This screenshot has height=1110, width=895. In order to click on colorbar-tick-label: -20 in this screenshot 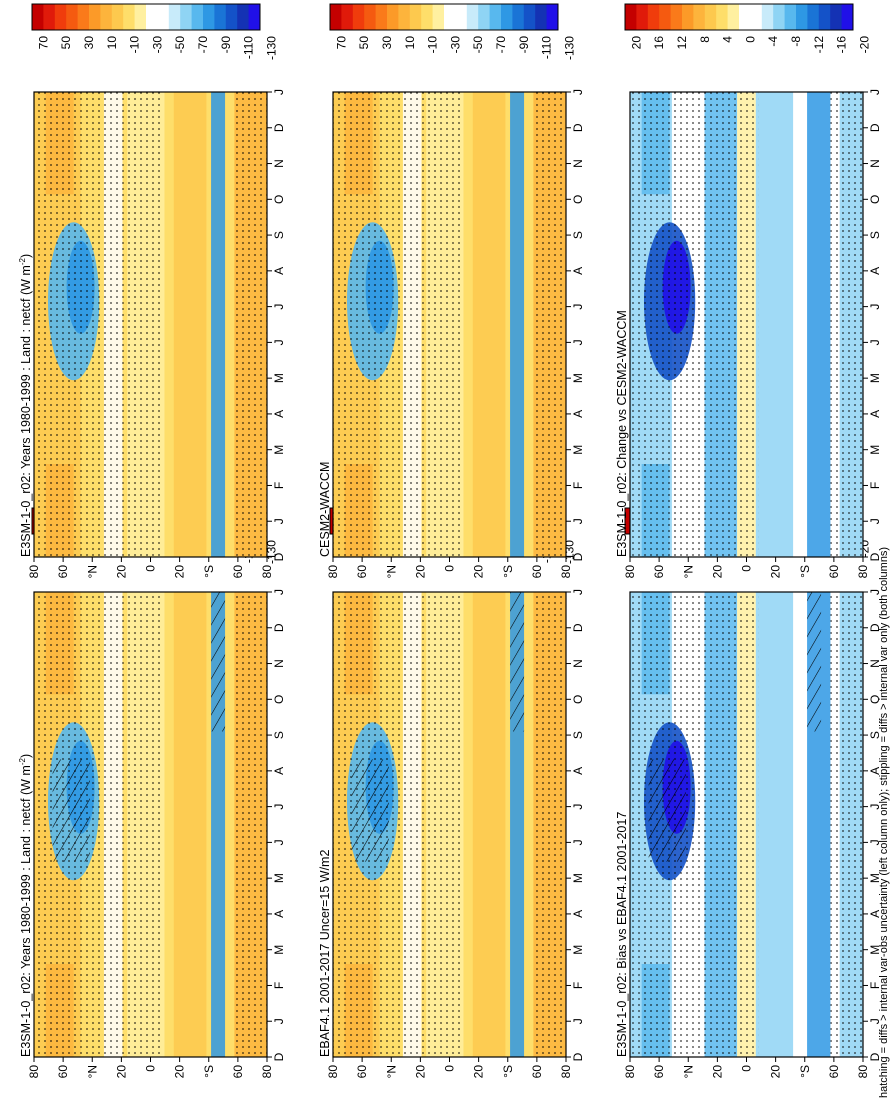, I will do `click(864, 45)`.